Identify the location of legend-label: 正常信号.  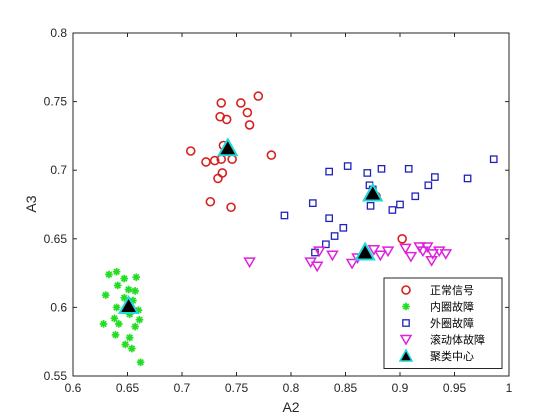
(452, 290).